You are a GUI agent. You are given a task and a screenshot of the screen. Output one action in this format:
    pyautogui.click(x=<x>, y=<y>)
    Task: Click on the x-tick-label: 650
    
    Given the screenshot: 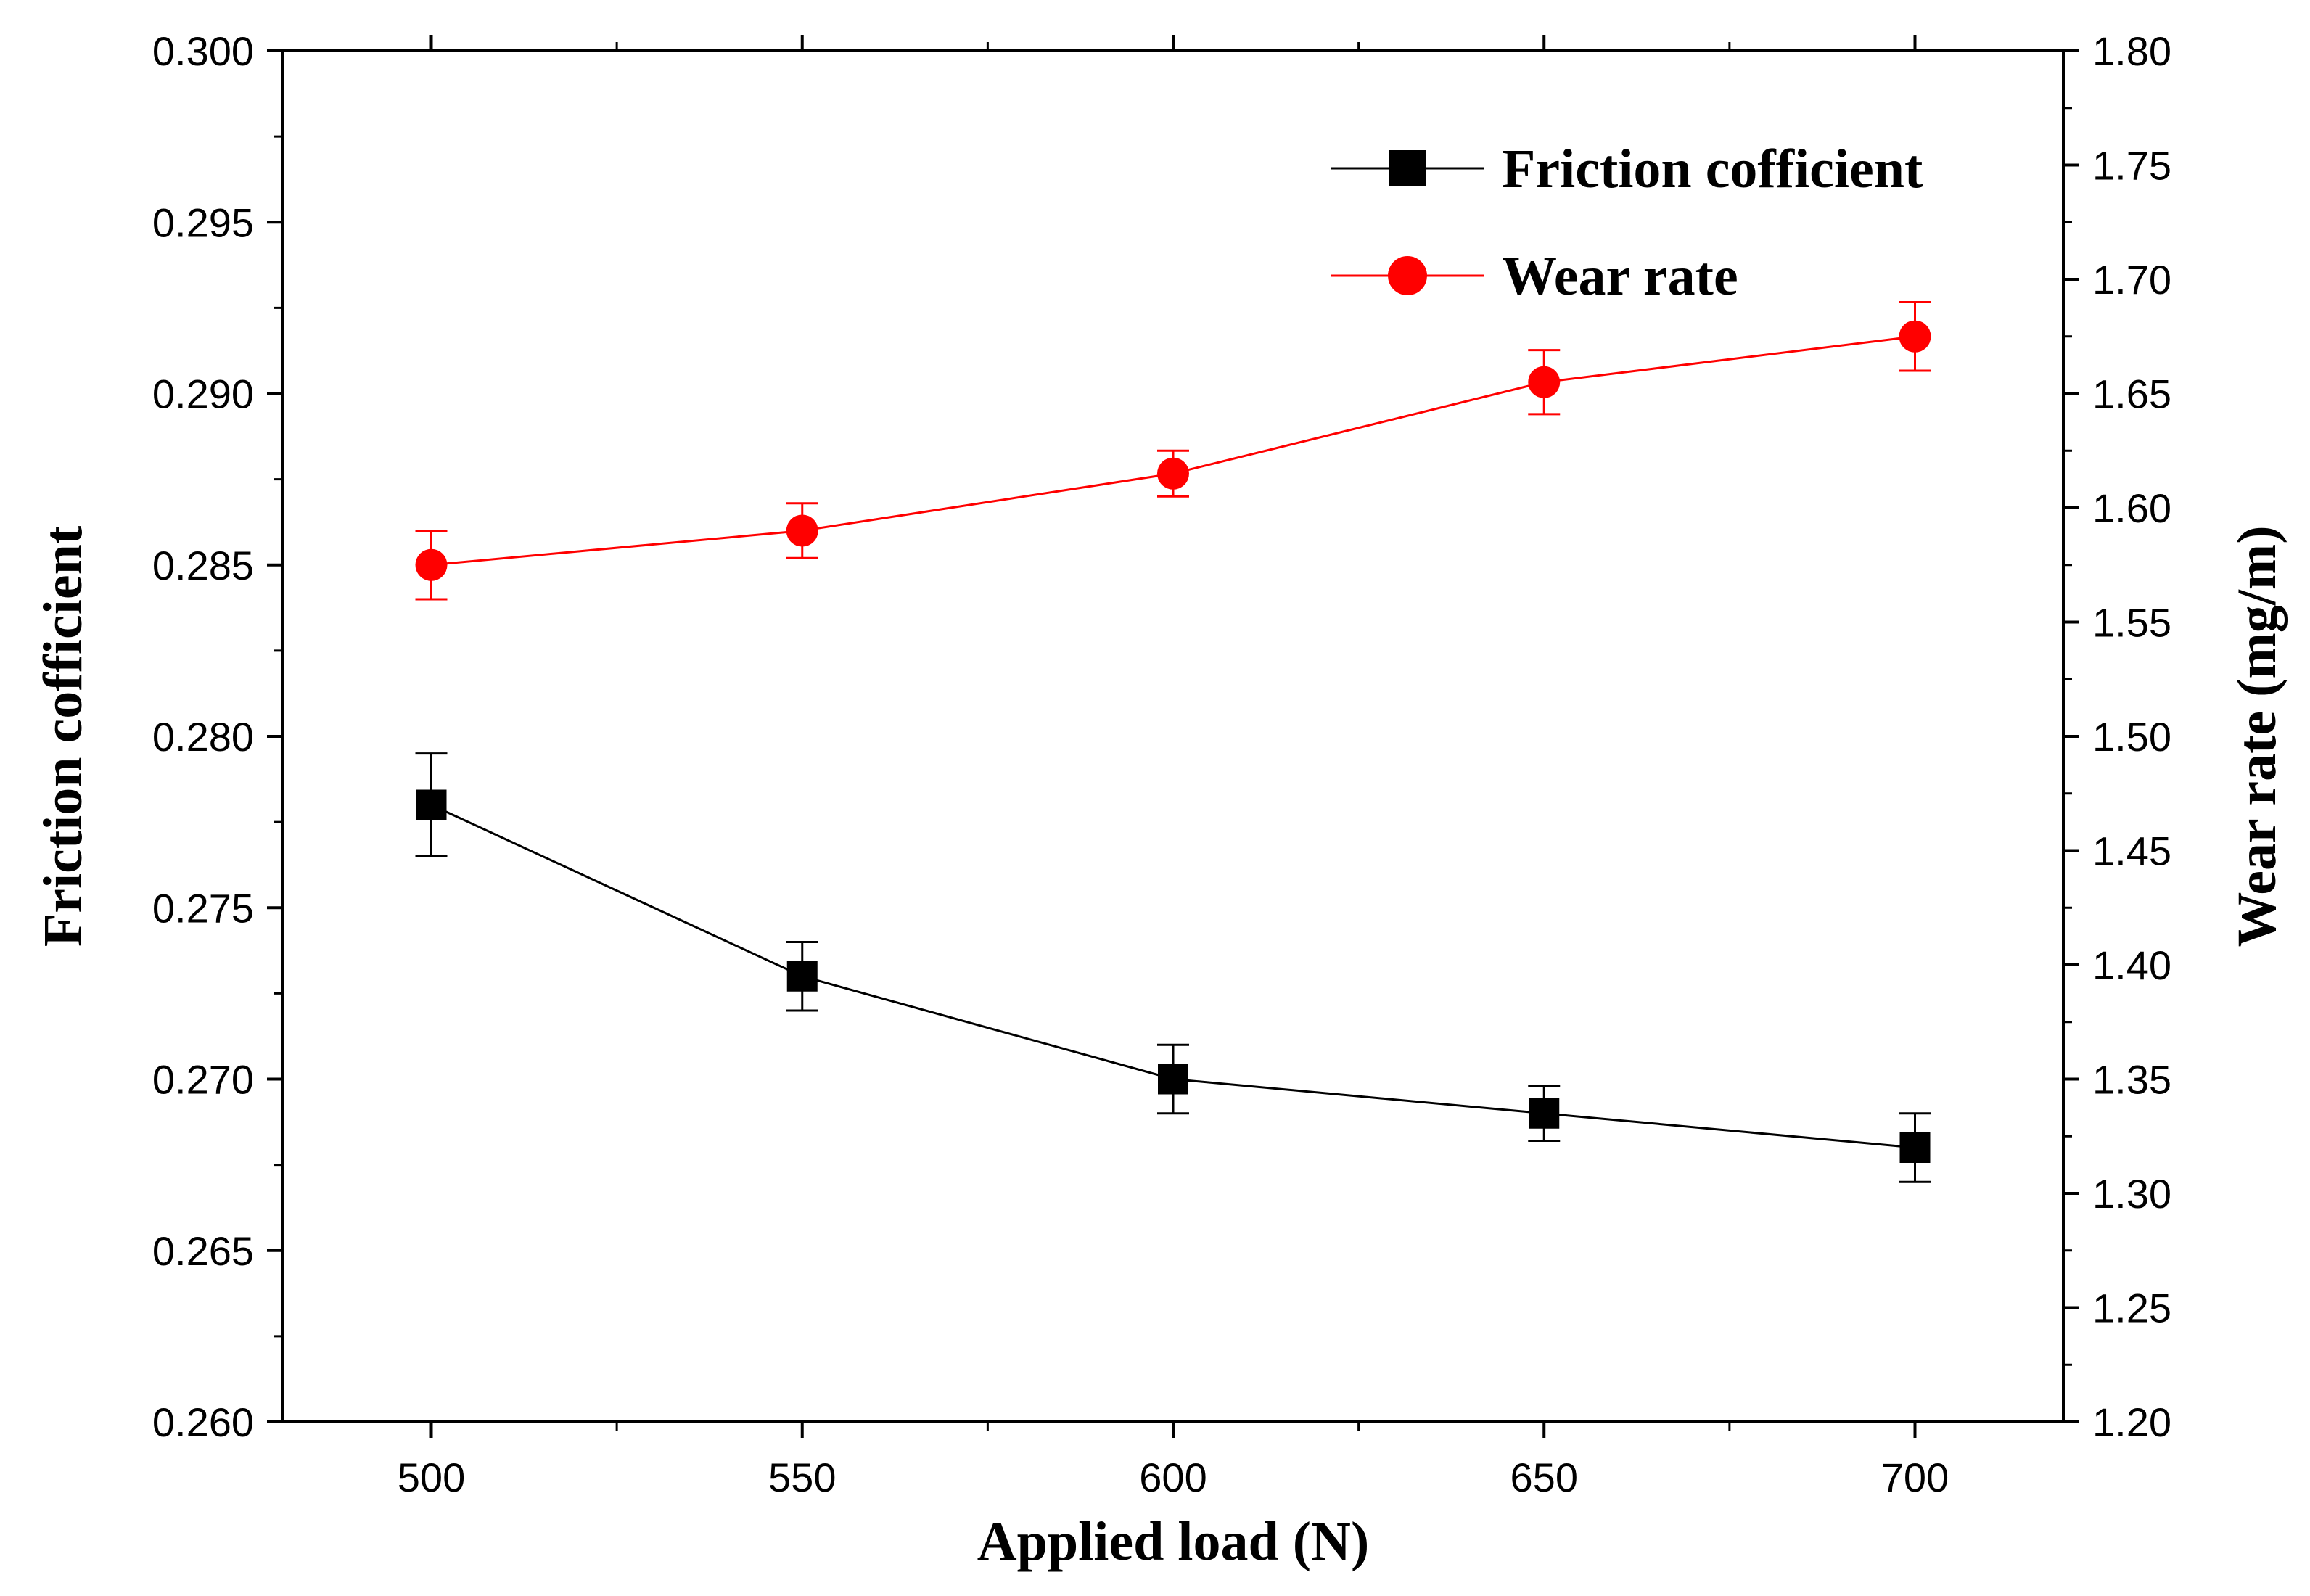 What is the action you would take?
    pyautogui.click(x=1544, y=1477)
    